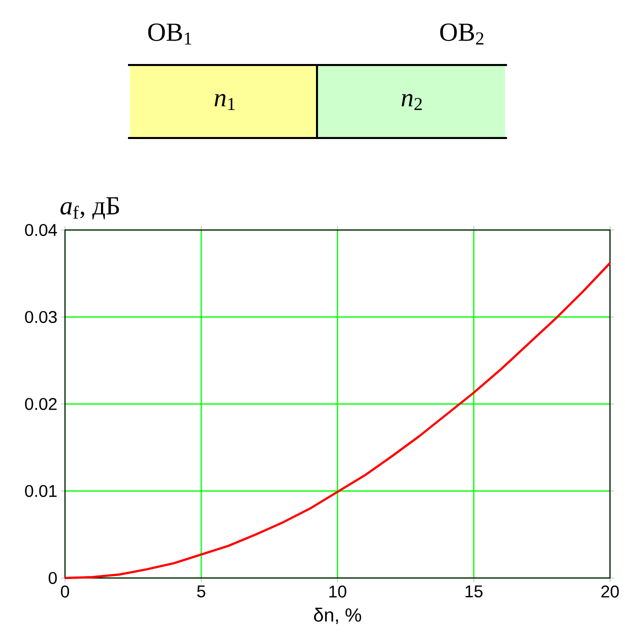 The width and height of the screenshot is (625, 642). I want to click on y-tick-label: 0.01, so click(41, 491).